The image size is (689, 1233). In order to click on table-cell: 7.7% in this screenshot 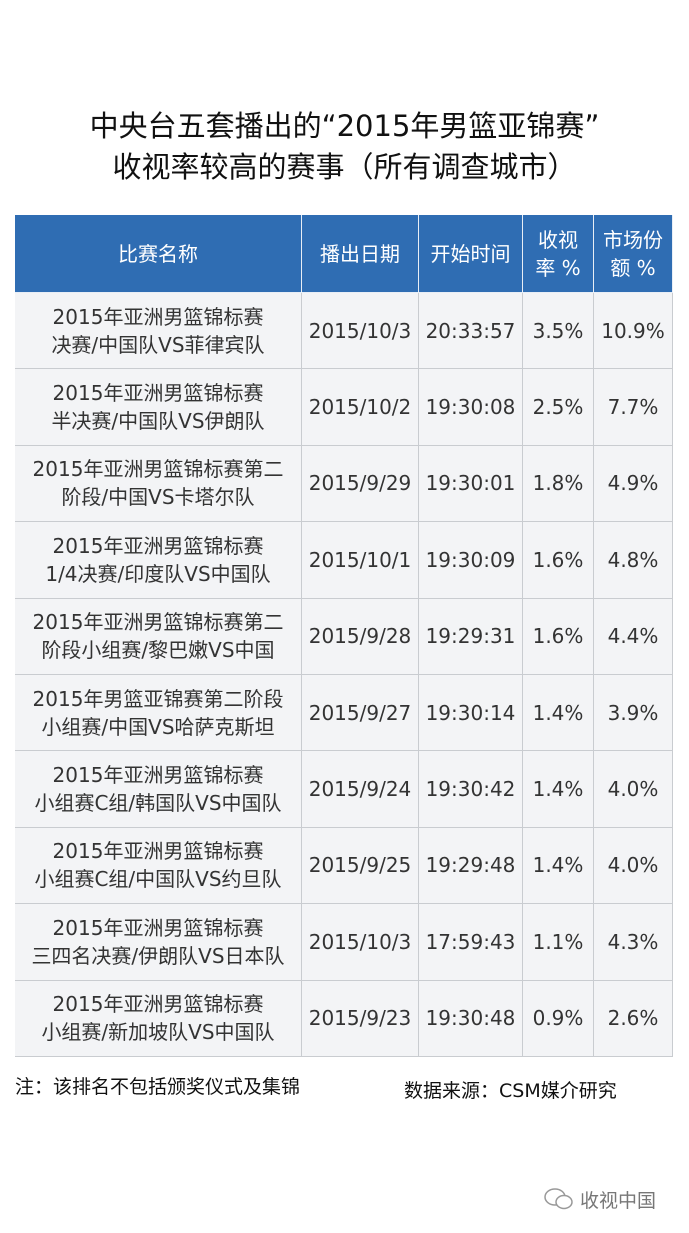, I will do `click(633, 407)`.